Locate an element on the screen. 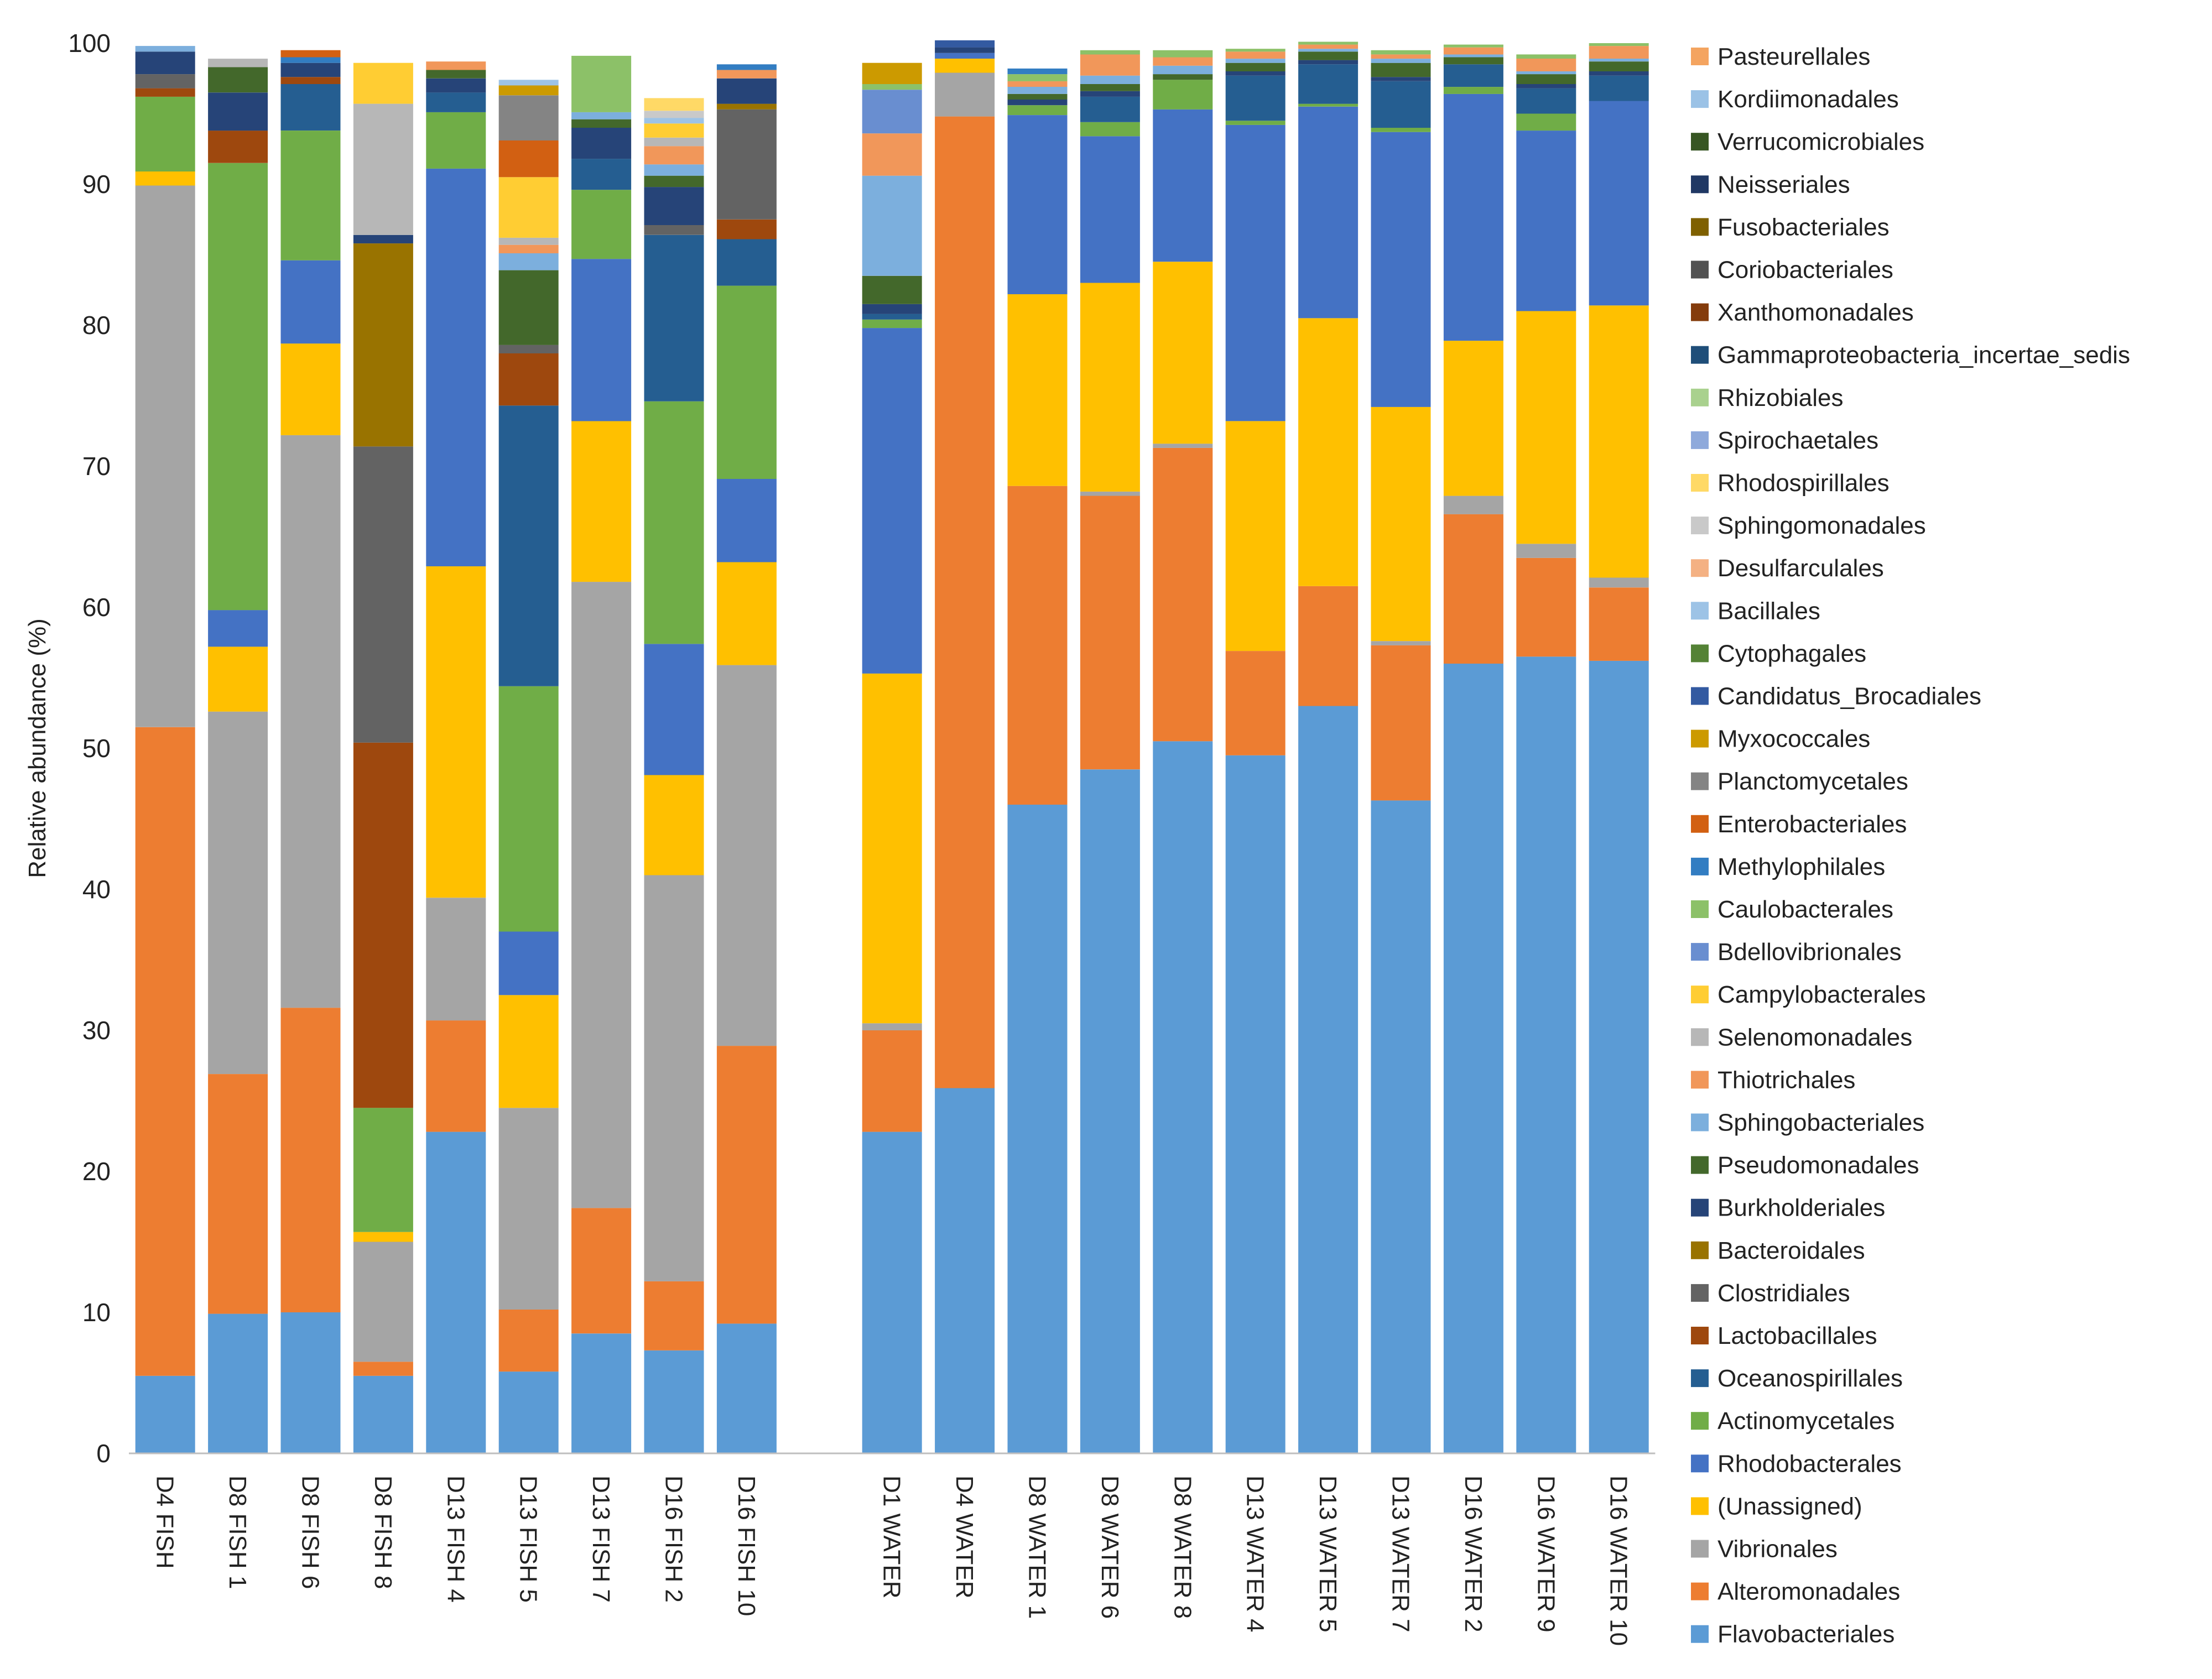  legend-item: Rhizobiales is located at coordinates (1767, 397).